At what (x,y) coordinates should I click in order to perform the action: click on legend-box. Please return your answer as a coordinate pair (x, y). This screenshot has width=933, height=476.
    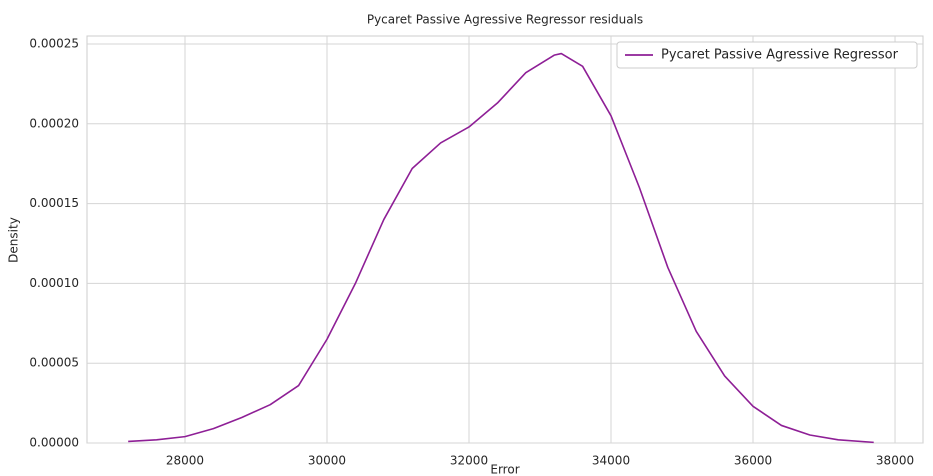
    Looking at the image, I should click on (767, 55).